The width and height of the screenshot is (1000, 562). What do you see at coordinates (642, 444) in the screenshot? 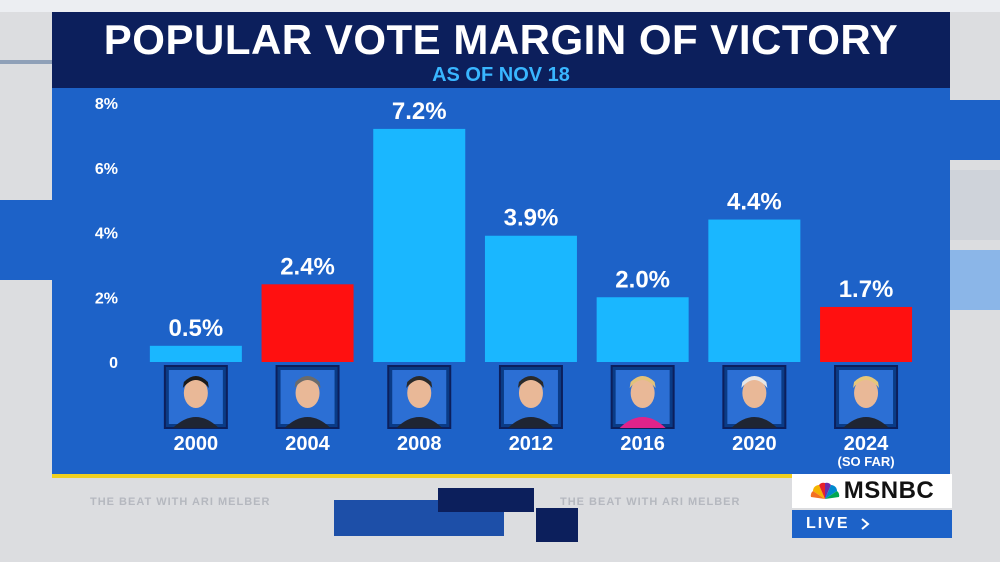
I see `category-label: 2016` at bounding box center [642, 444].